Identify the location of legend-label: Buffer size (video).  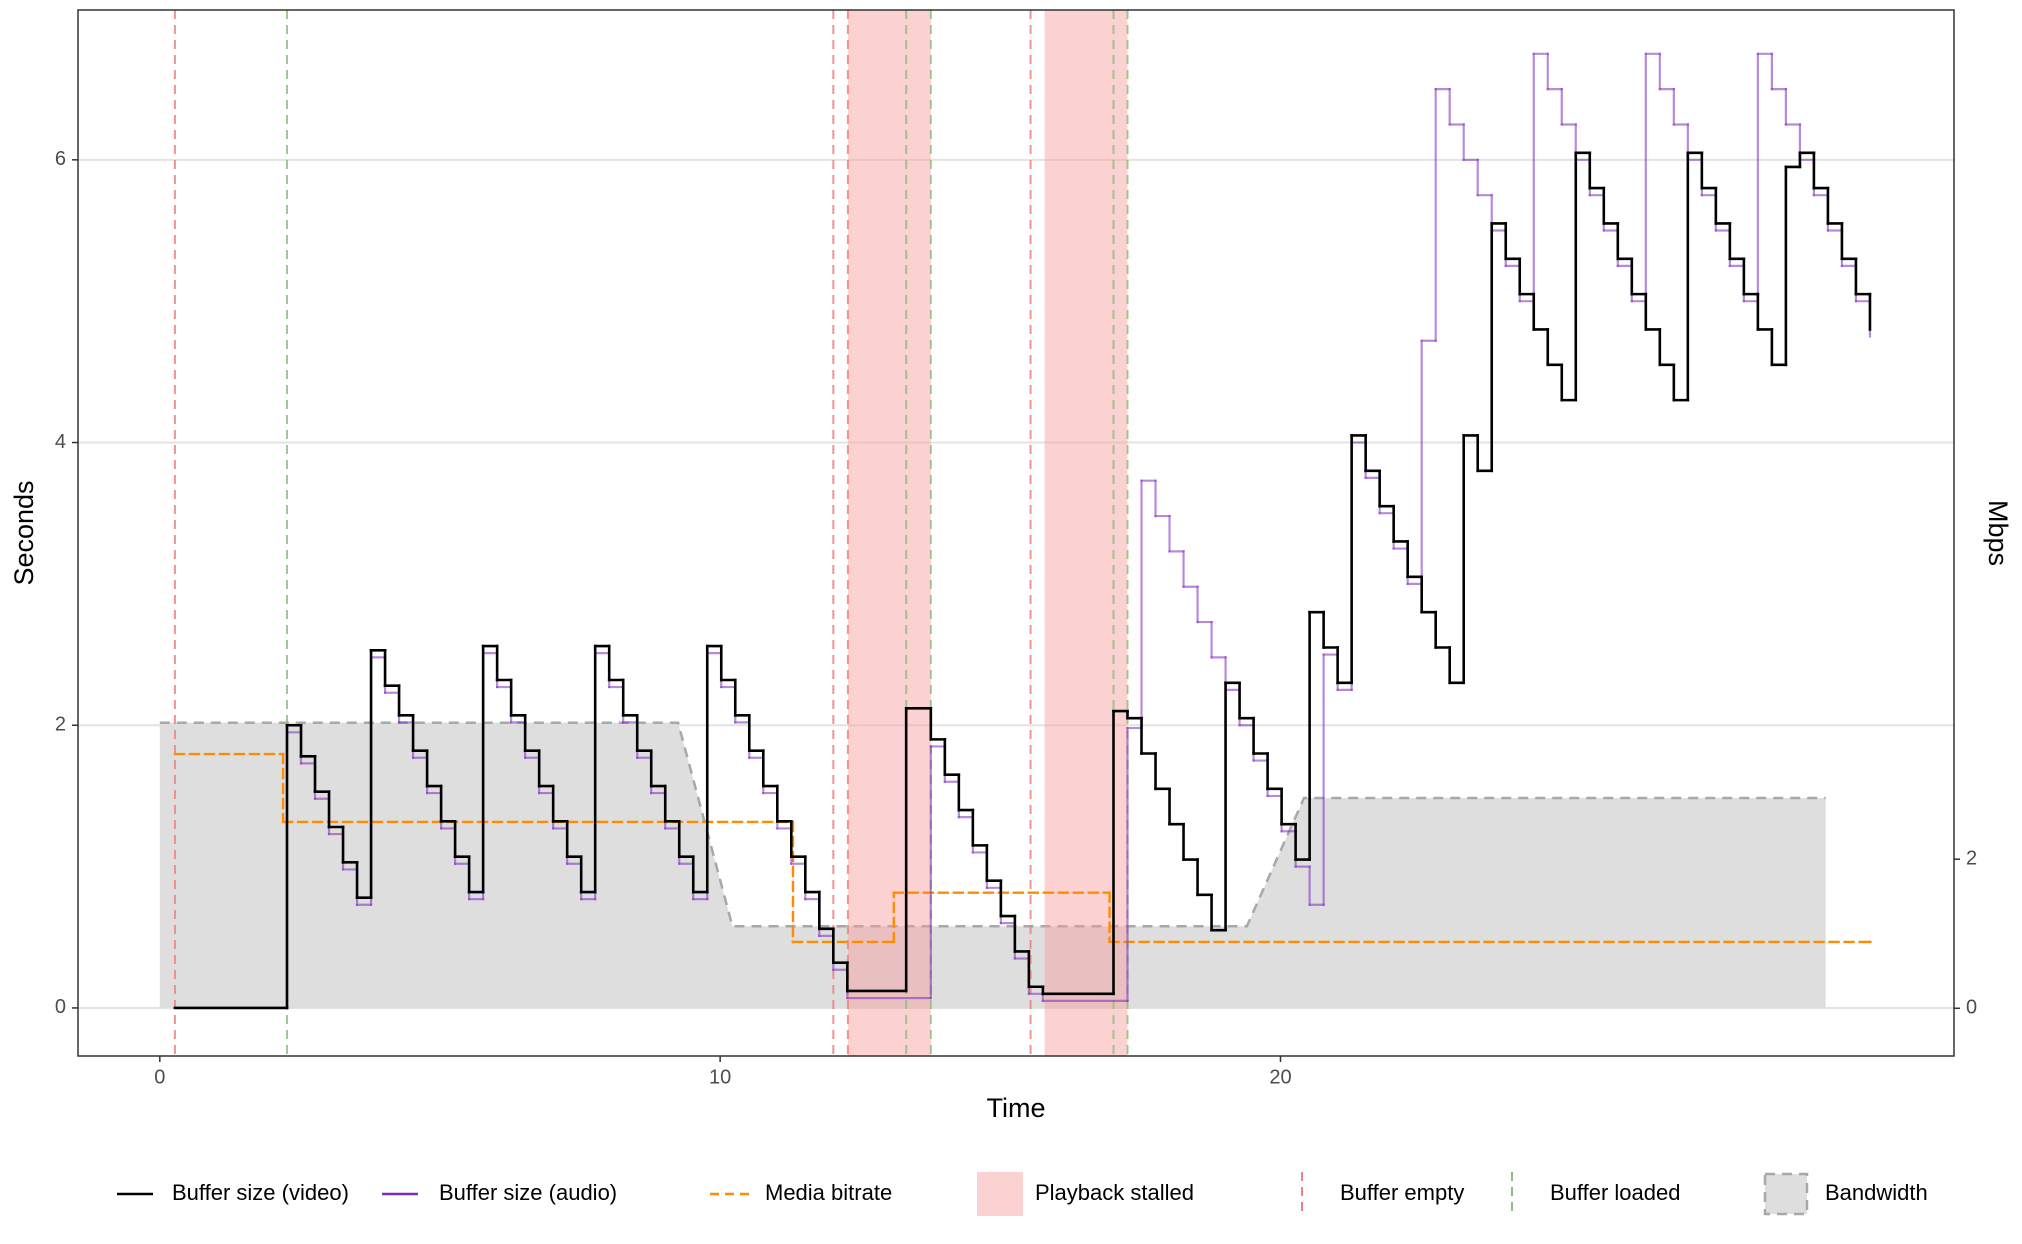
(260, 1192).